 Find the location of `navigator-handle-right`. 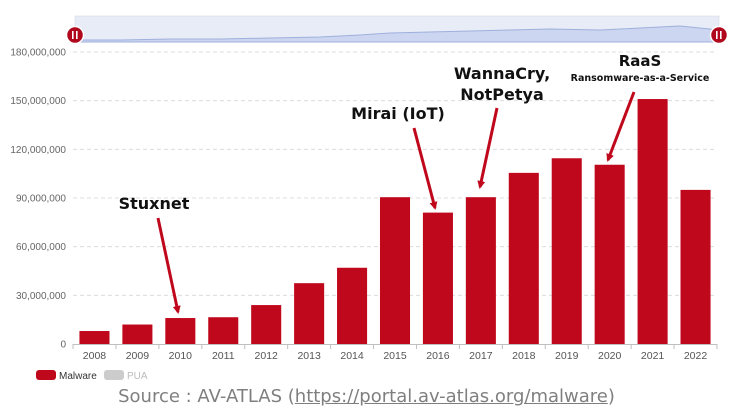

navigator-handle-right is located at coordinates (719, 35).